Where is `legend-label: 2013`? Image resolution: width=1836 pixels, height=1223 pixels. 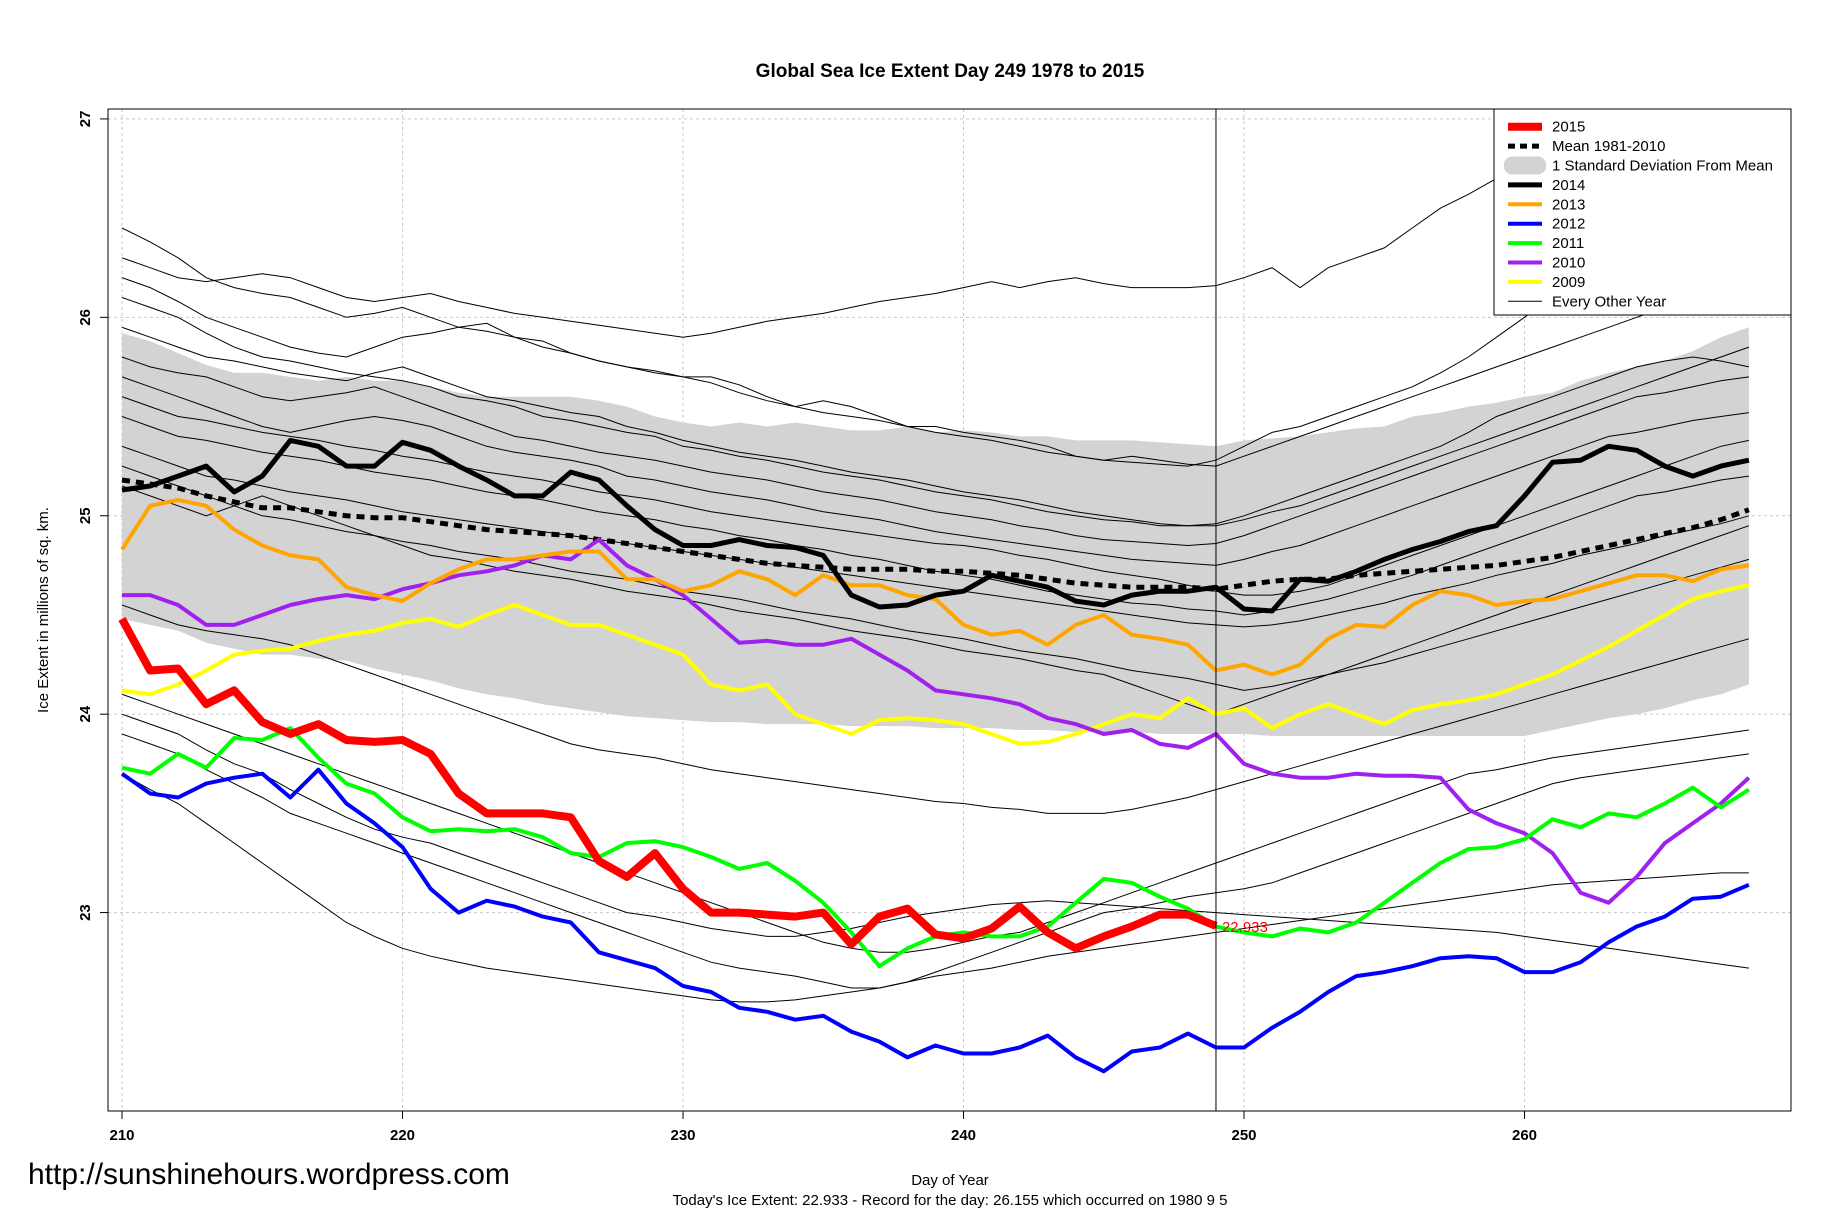
legend-label: 2013 is located at coordinates (1568, 204).